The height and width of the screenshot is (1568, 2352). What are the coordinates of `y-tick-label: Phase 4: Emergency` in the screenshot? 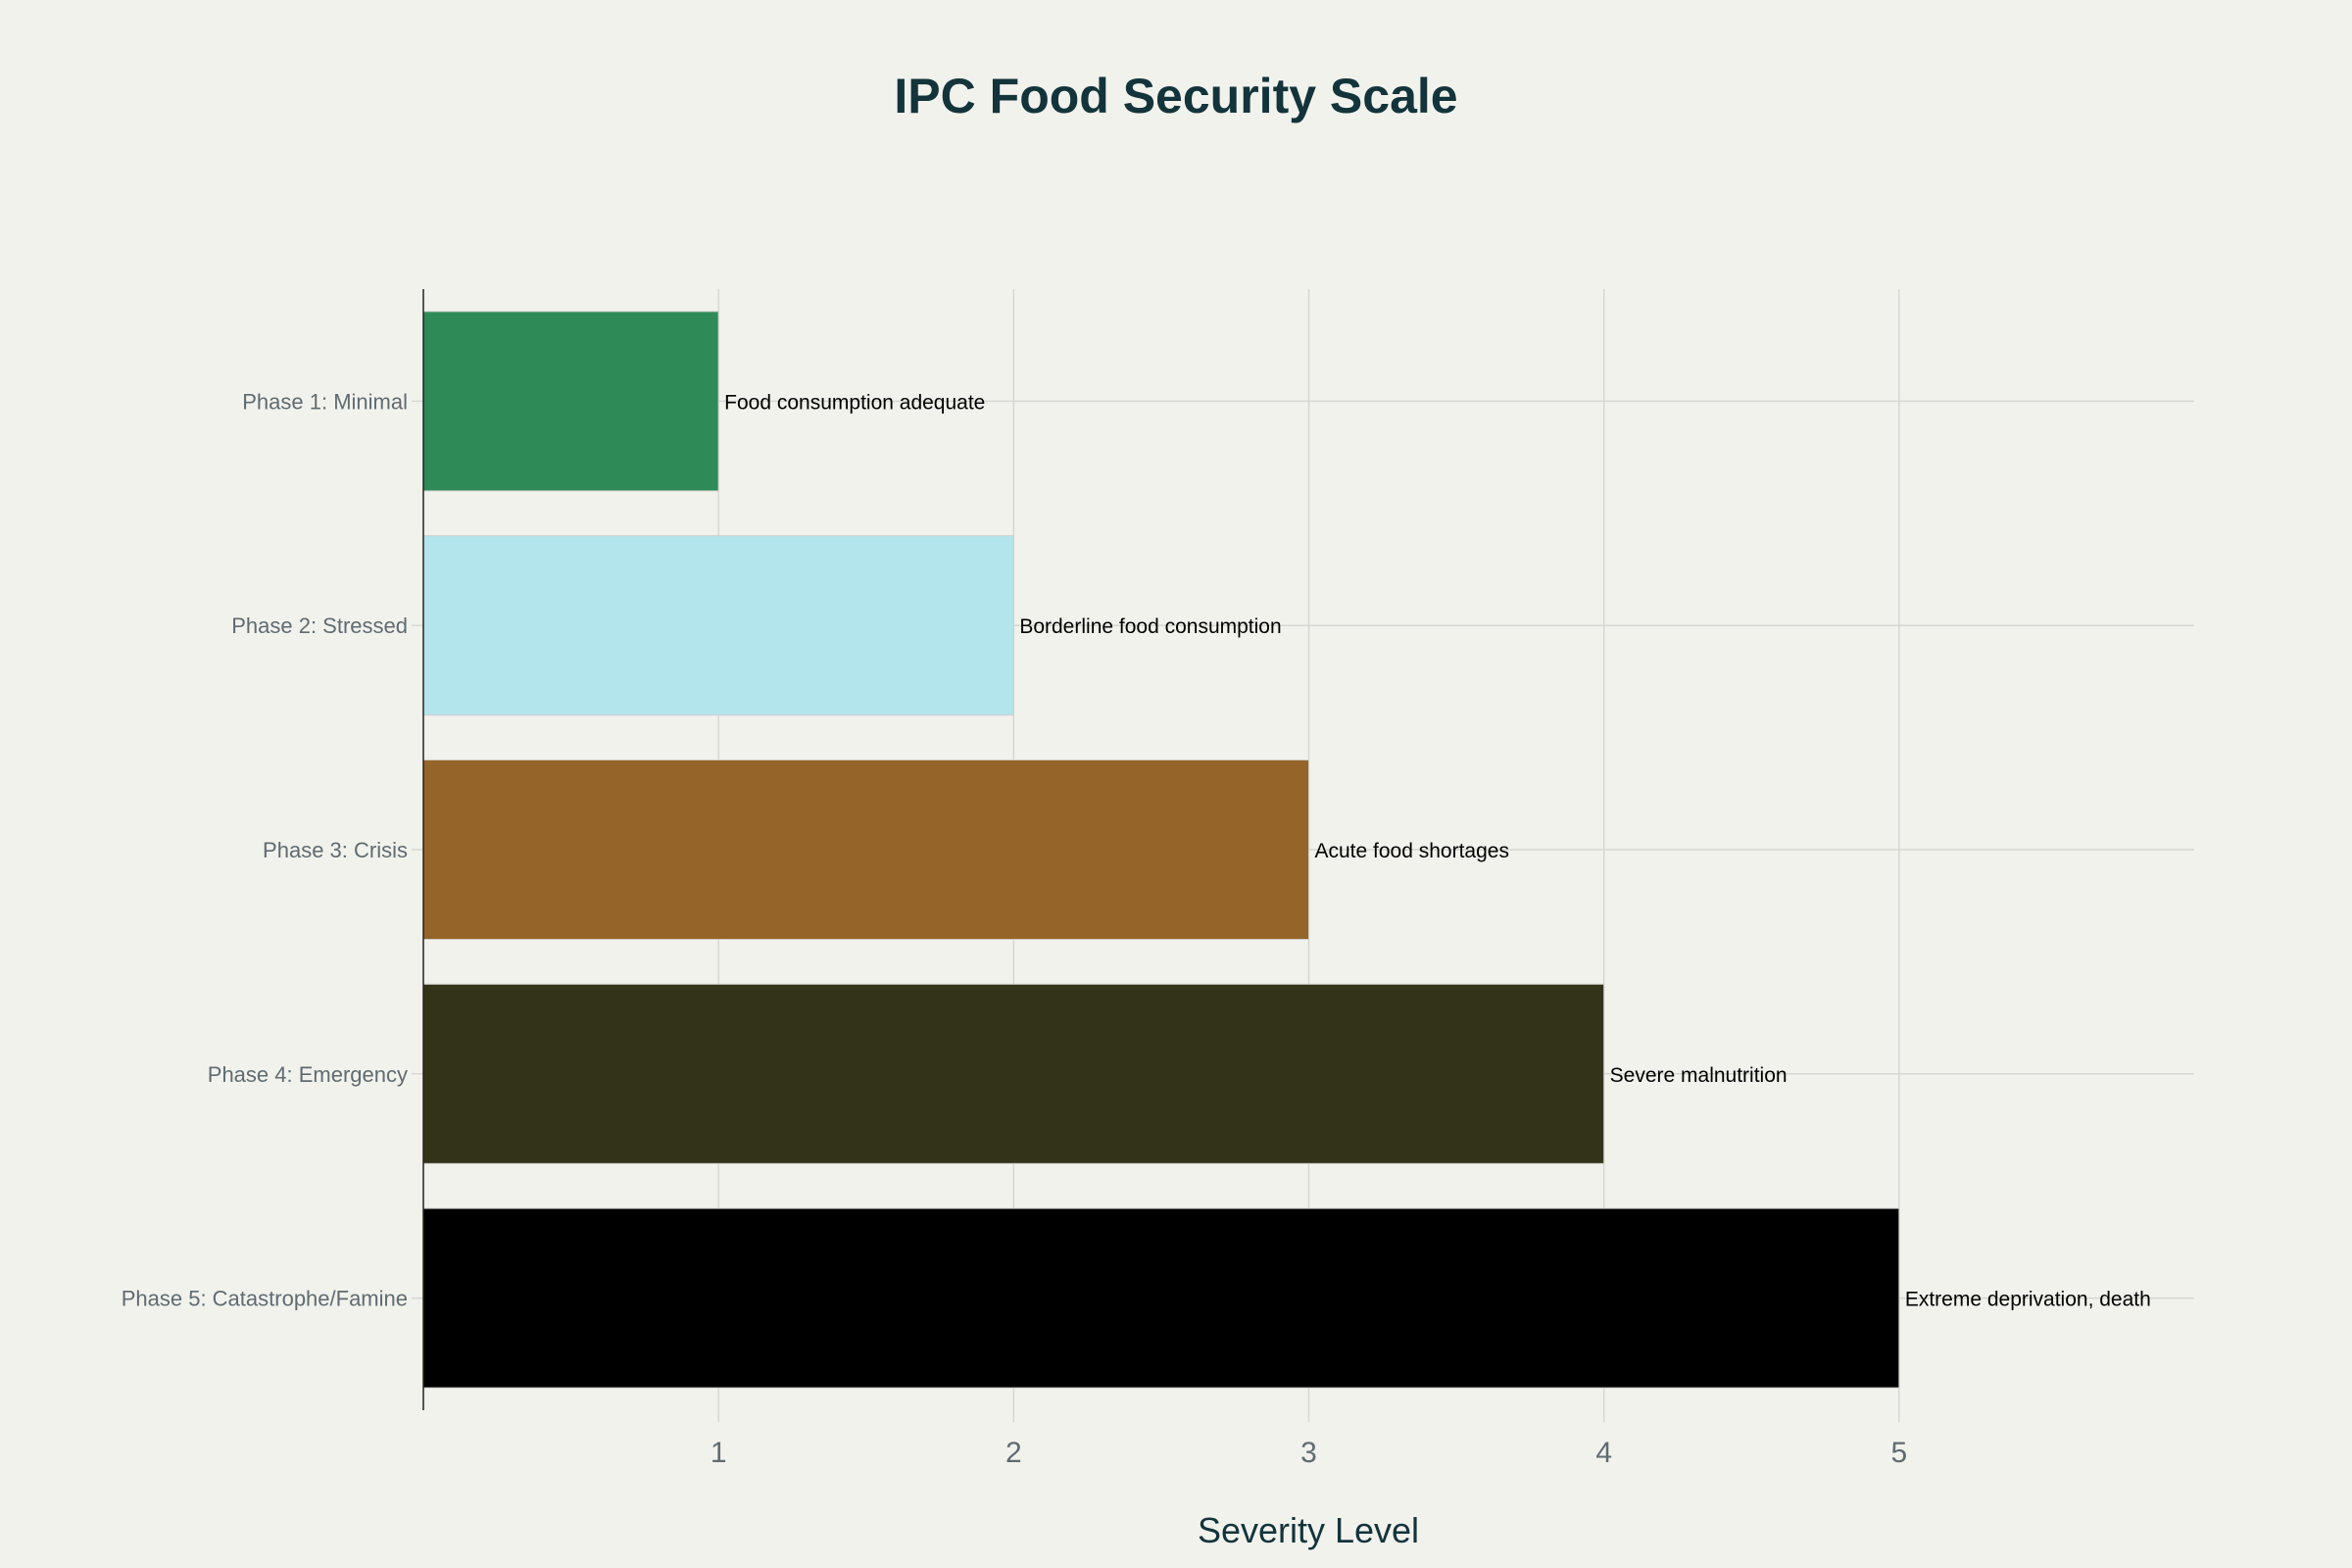 It's located at (308, 1074).